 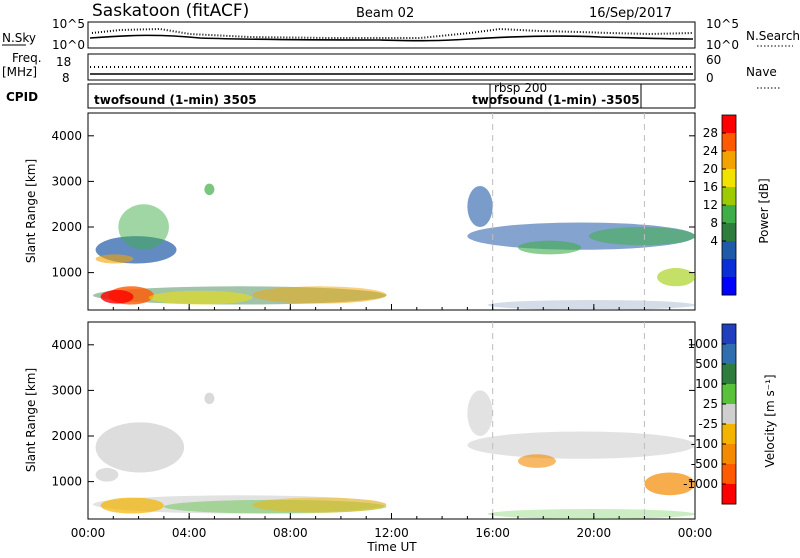 I want to click on freq-panel: Freq. [MHz] 18 8 60 0 Nave, so click(x=391, y=70).